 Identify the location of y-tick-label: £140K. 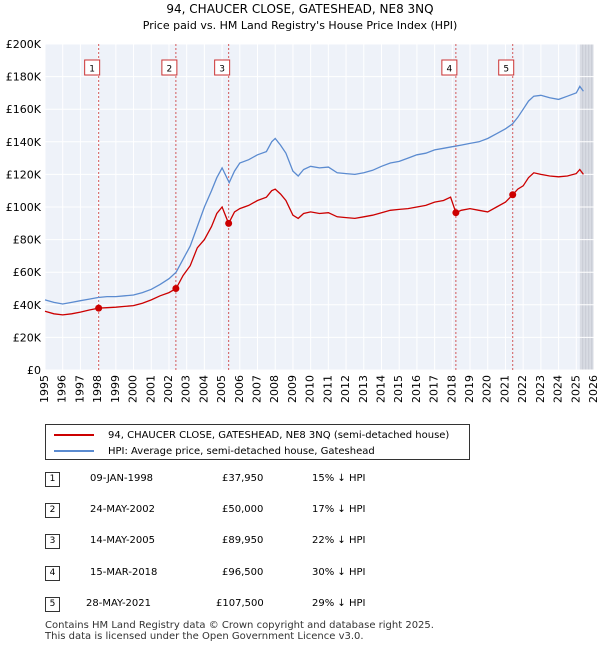
(24, 142).